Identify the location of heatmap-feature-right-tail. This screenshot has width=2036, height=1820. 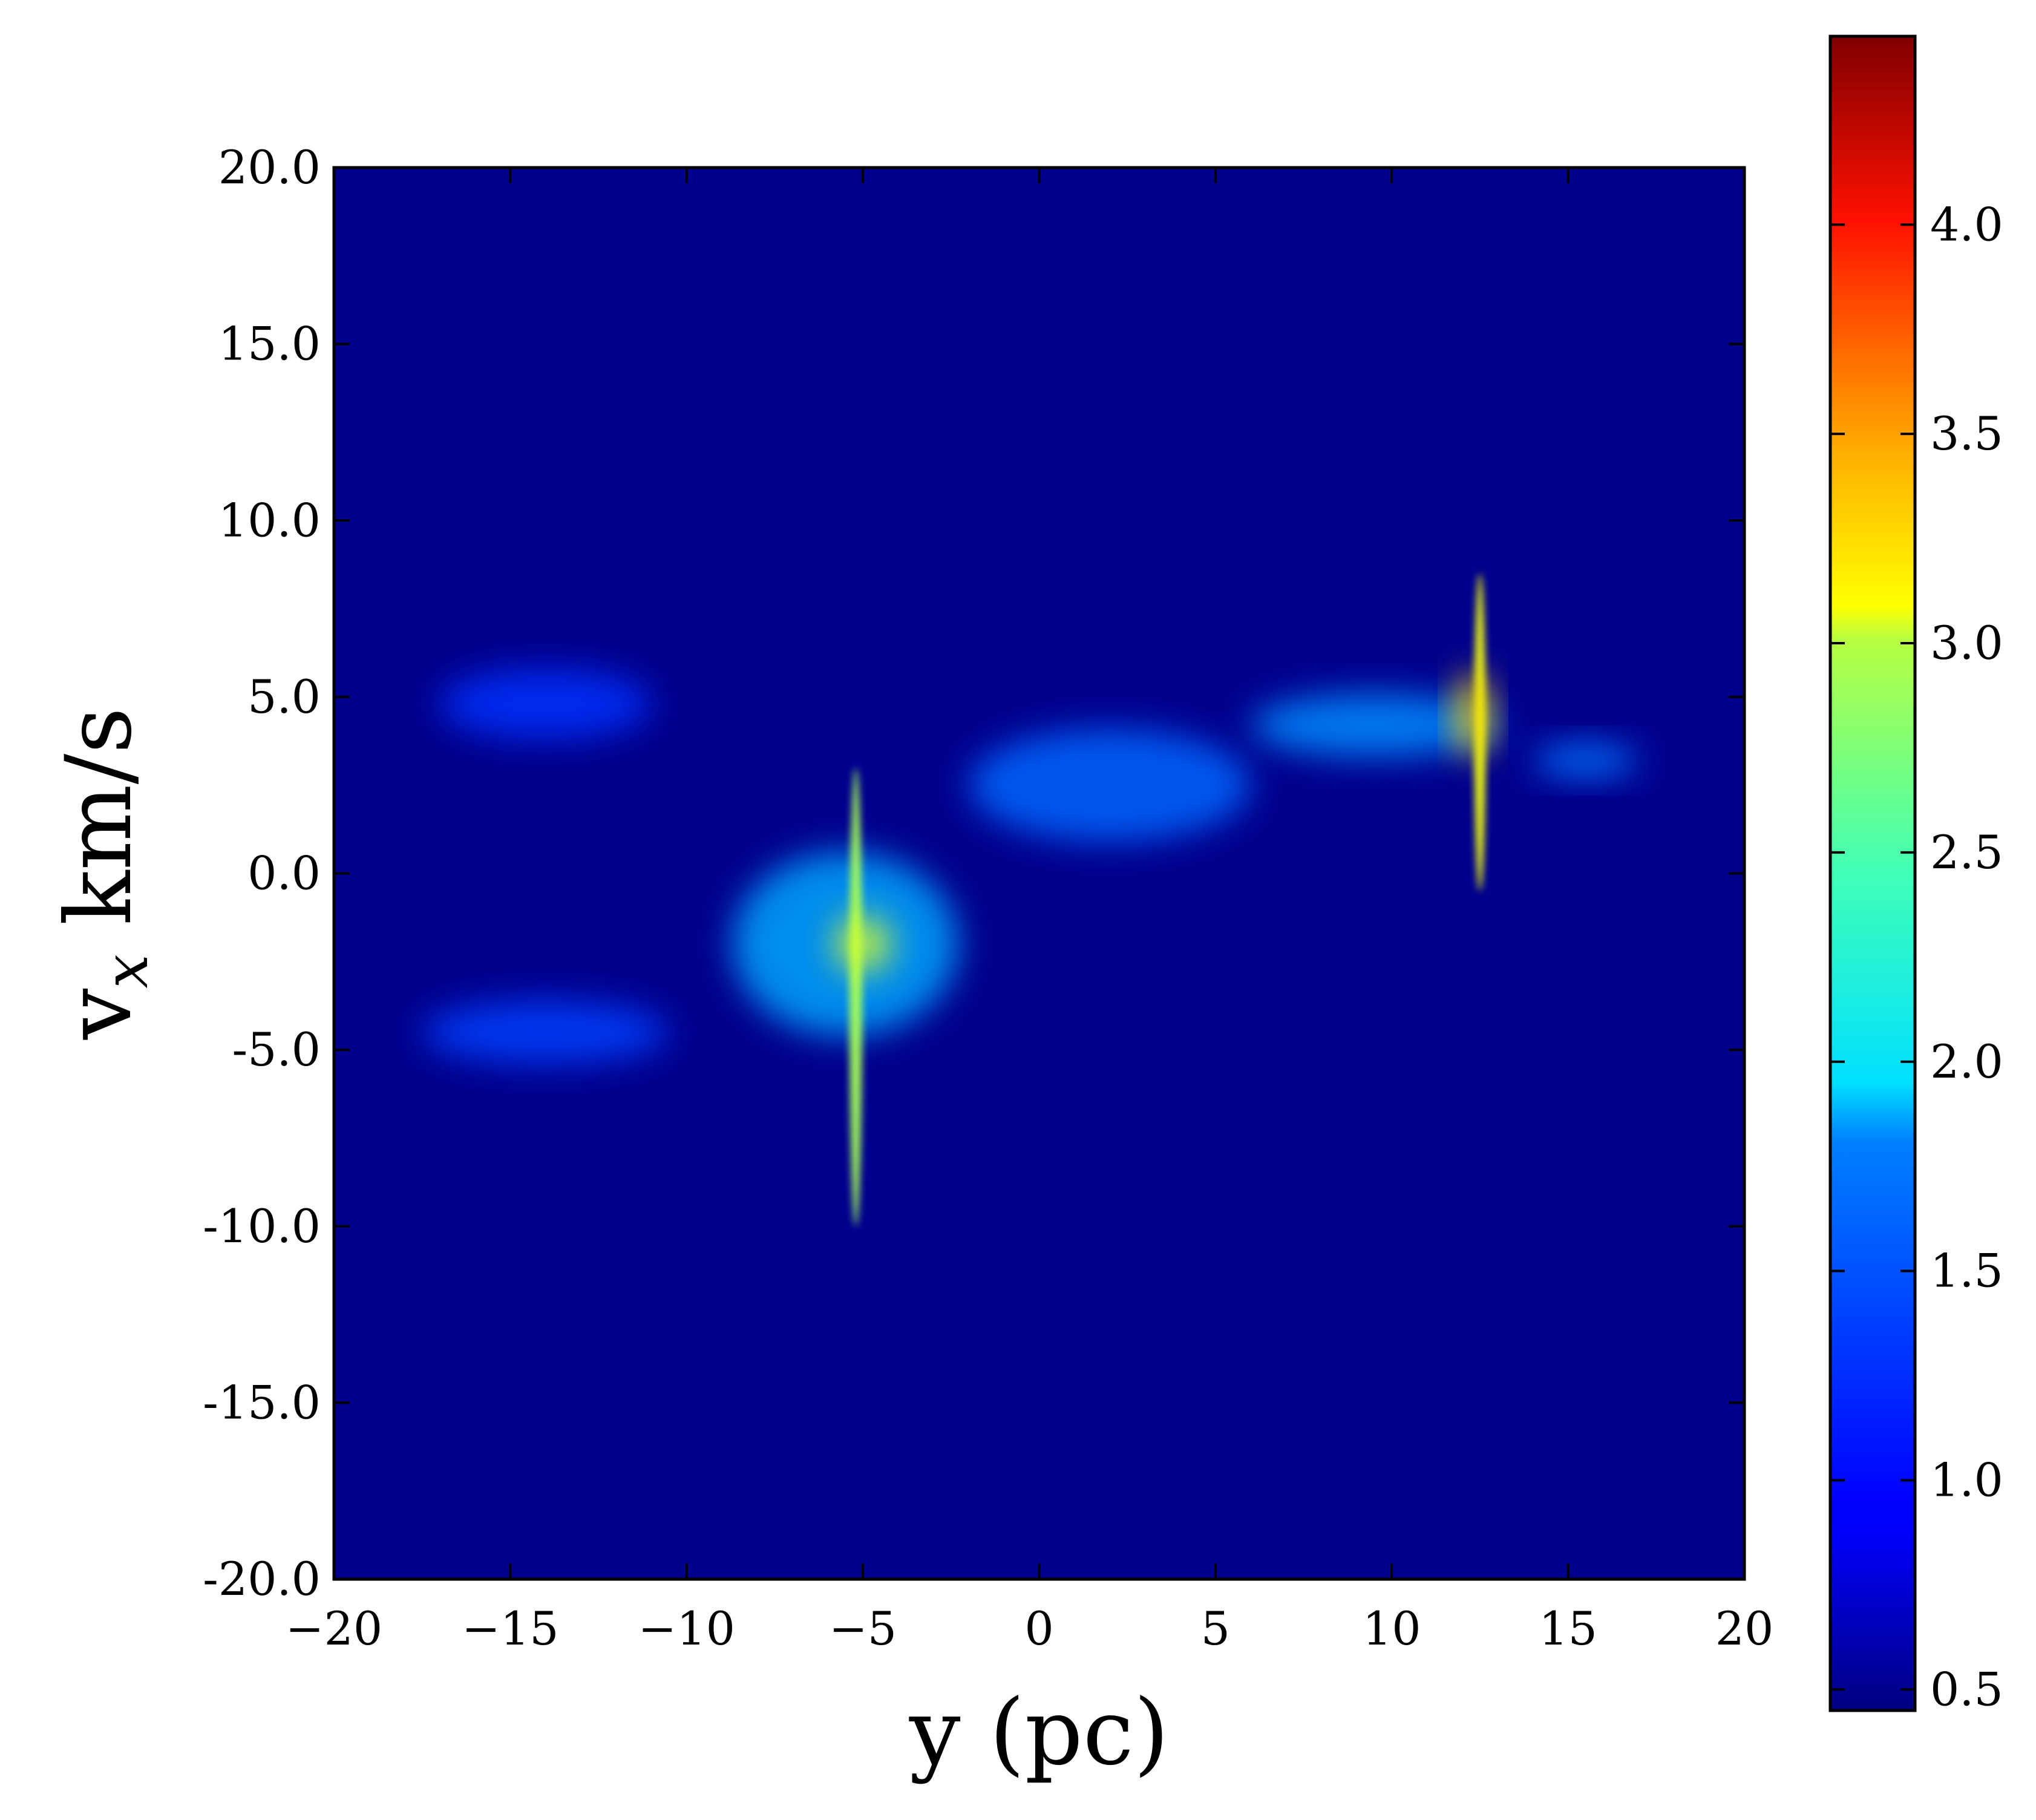
(1586, 760).